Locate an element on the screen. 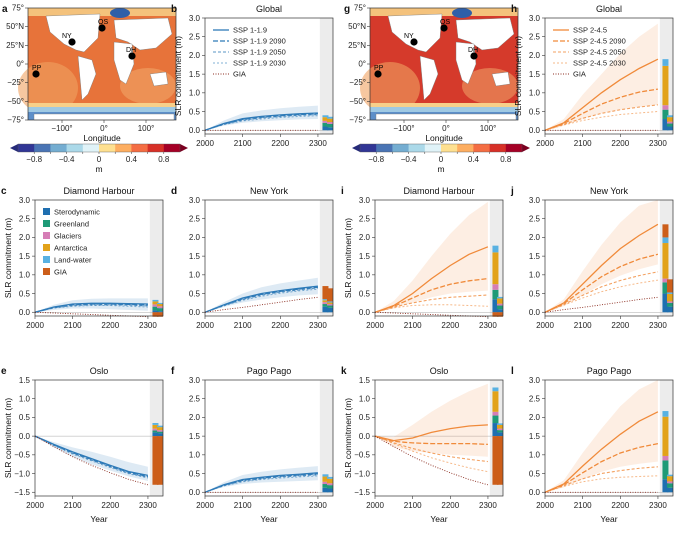  xtick-label: 100° is located at coordinates (488, 128).